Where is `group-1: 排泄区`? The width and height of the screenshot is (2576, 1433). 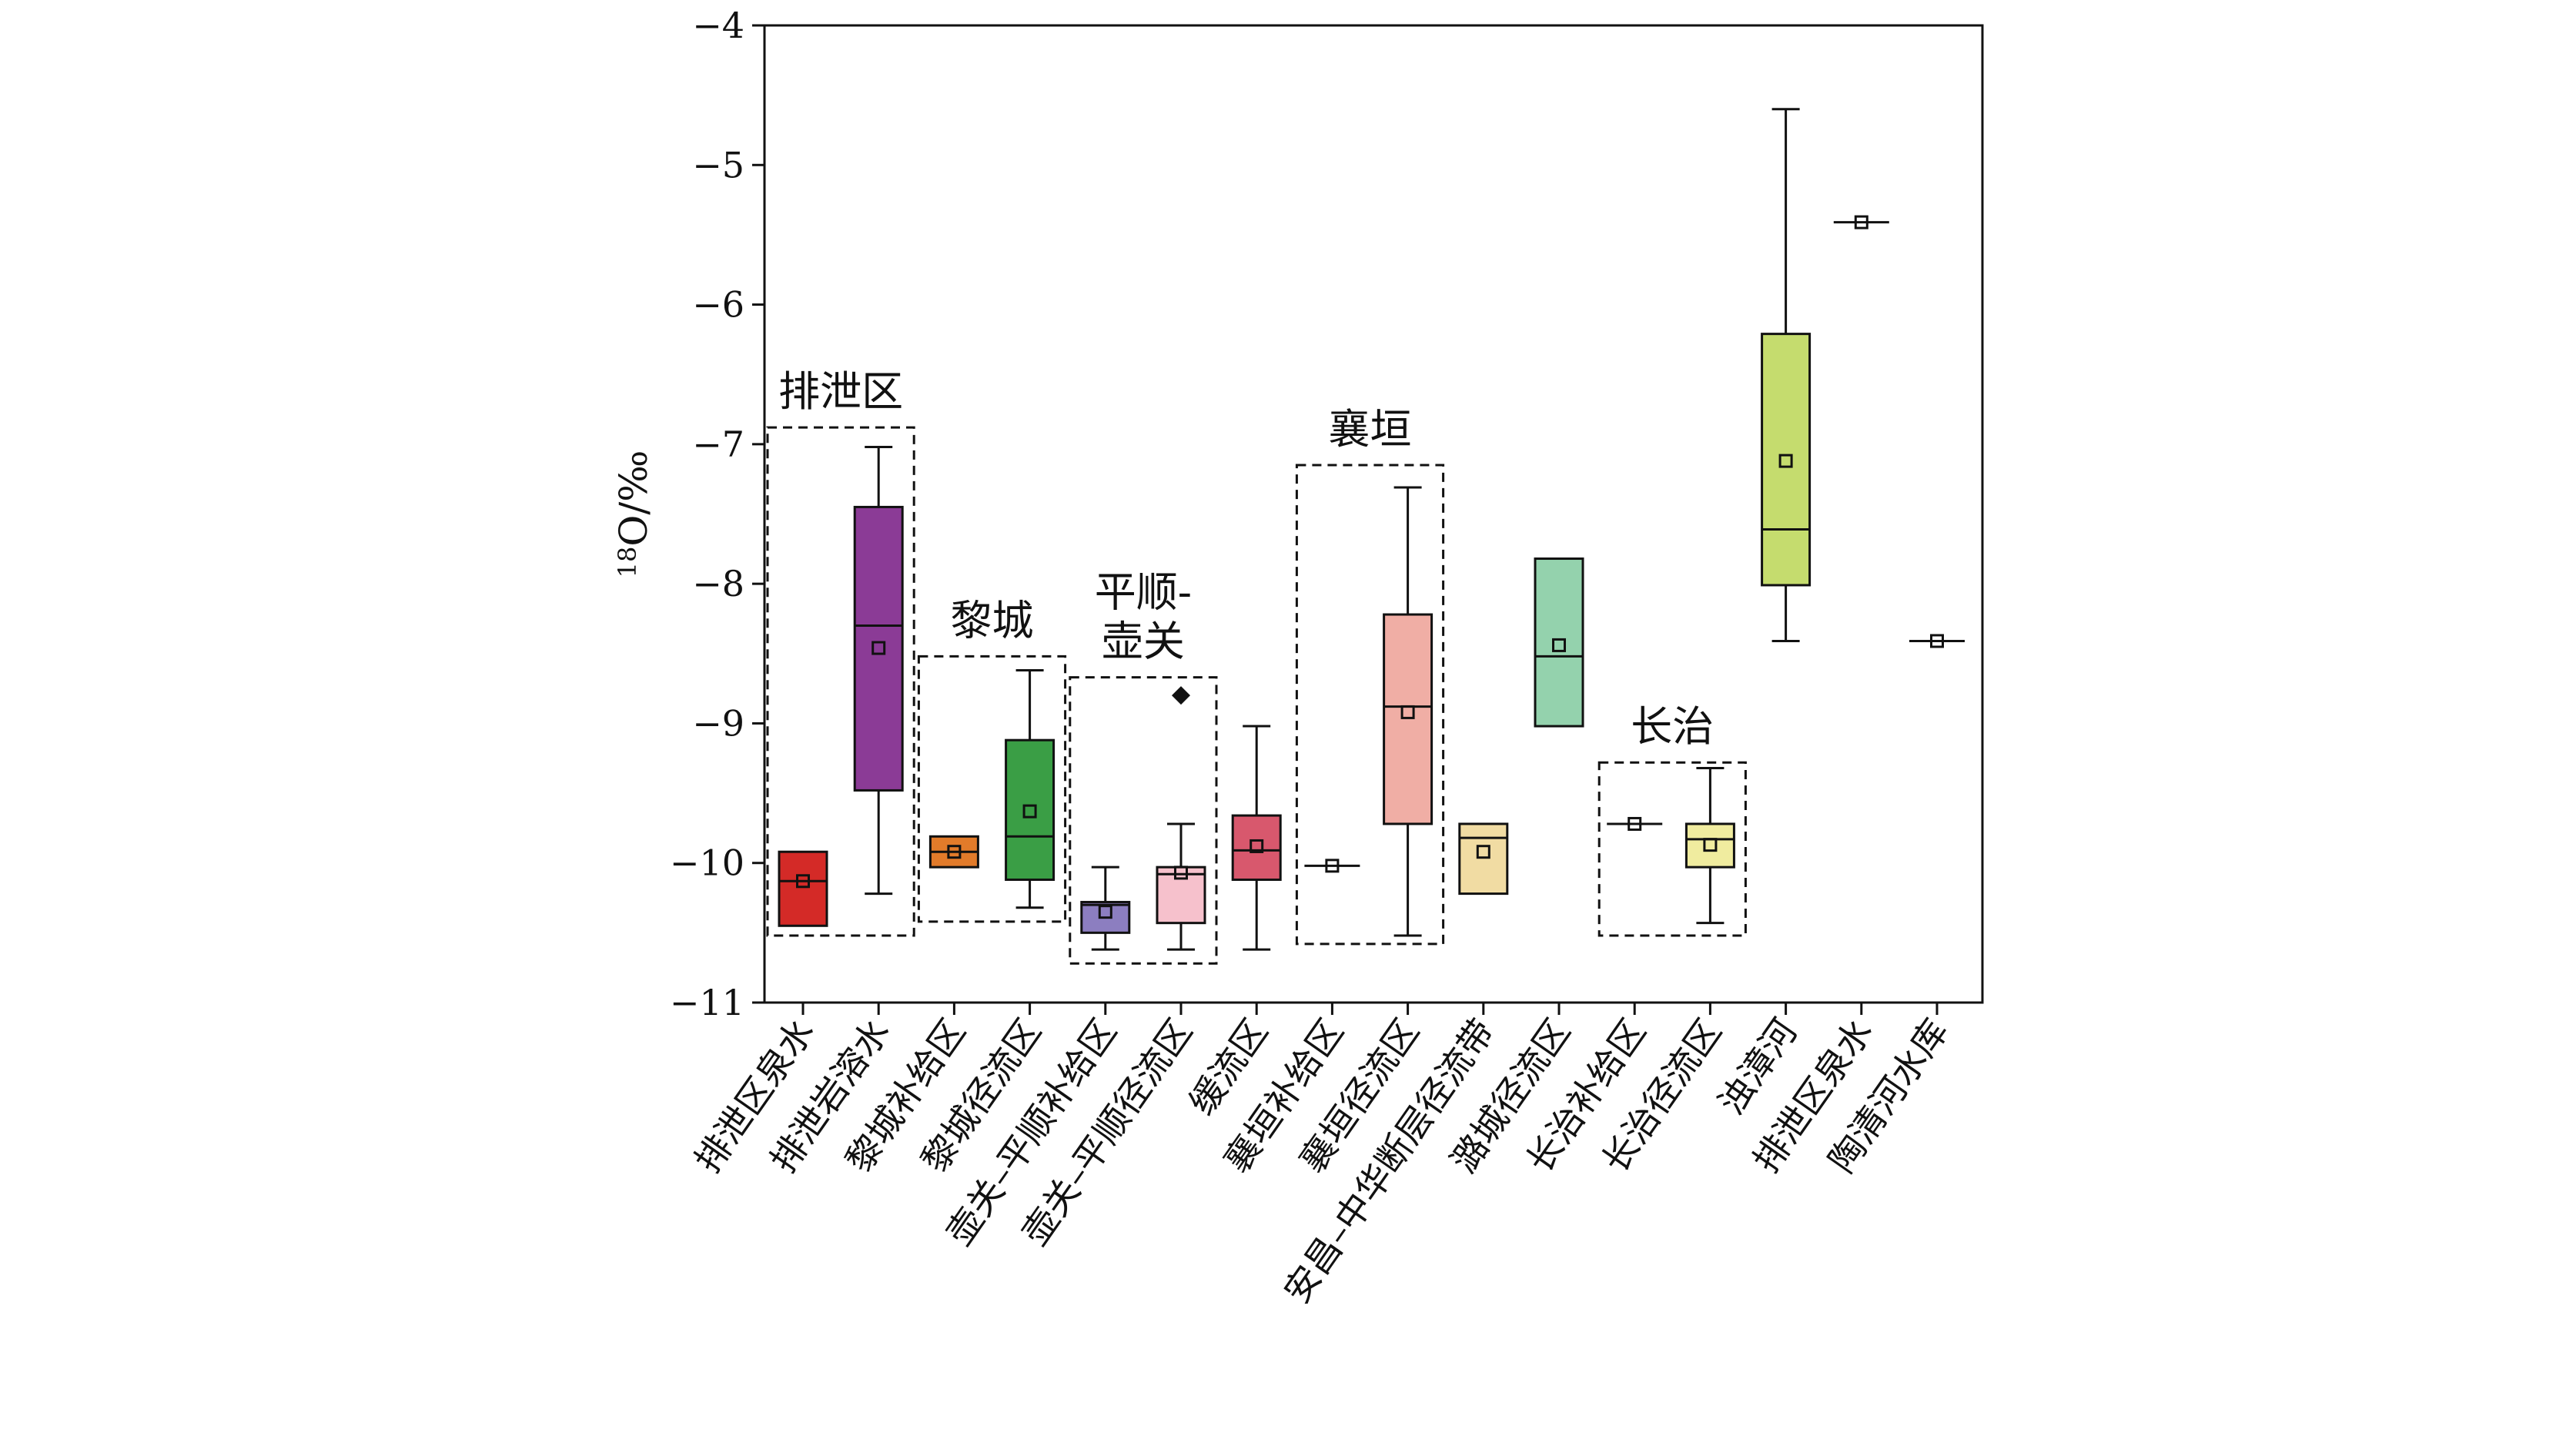
group-1: 排泄区 is located at coordinates (840, 652).